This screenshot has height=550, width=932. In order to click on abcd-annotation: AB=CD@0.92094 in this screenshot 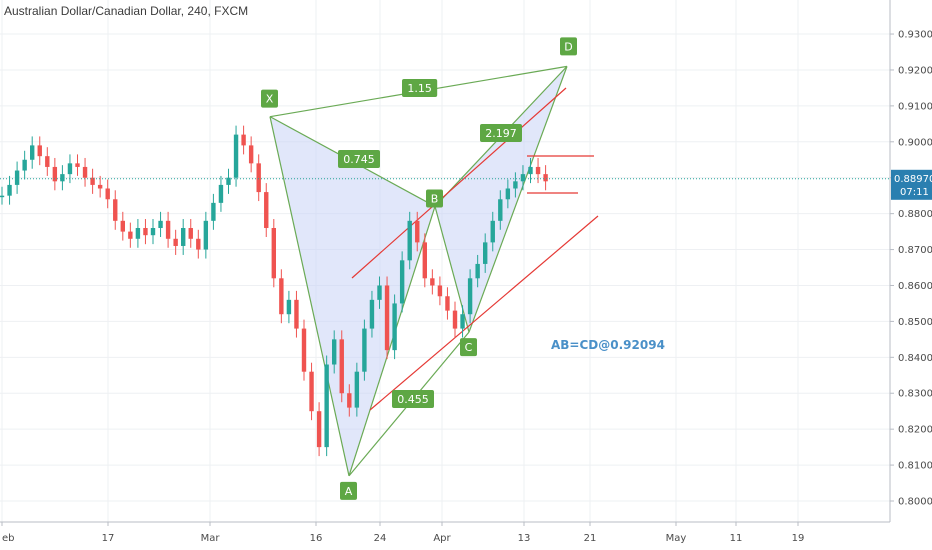, I will do `click(608, 345)`.